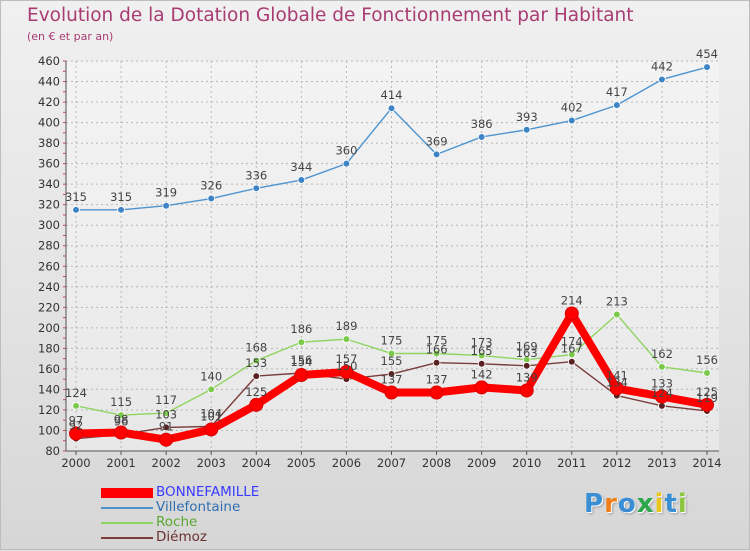 This screenshot has width=750, height=551. I want to click on x-tick-label: 2014, so click(706, 463).